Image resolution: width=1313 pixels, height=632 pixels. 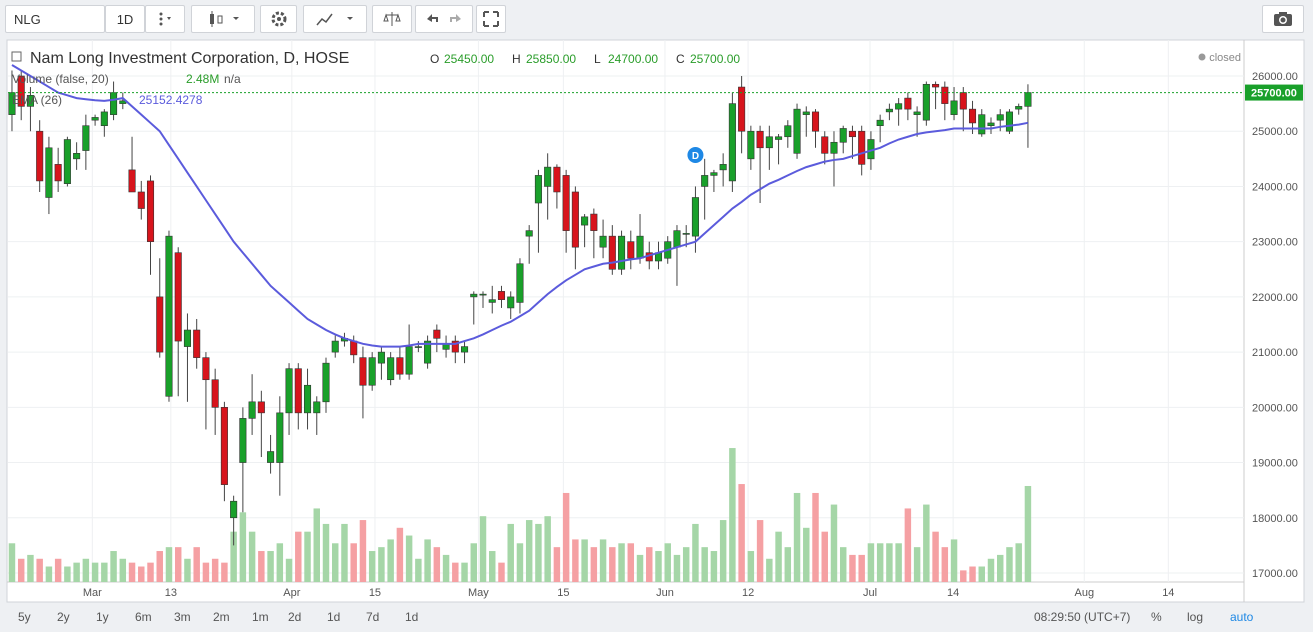 What do you see at coordinates (182, 617) in the screenshot?
I see `range-button: 3m` at bounding box center [182, 617].